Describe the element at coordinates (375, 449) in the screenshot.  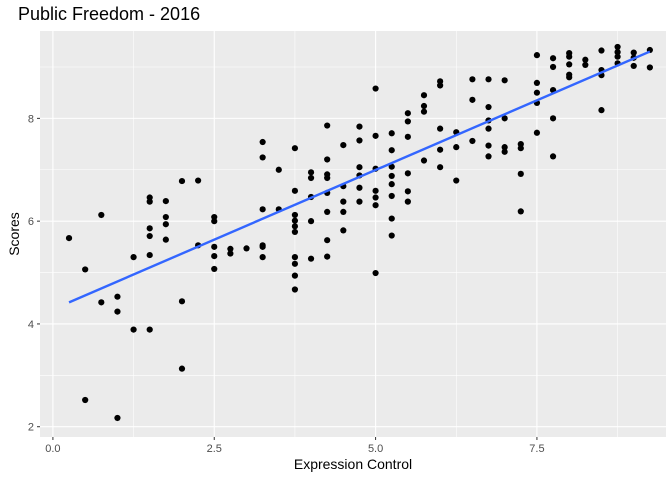
I see `x-tick-label: 5.0` at that location.